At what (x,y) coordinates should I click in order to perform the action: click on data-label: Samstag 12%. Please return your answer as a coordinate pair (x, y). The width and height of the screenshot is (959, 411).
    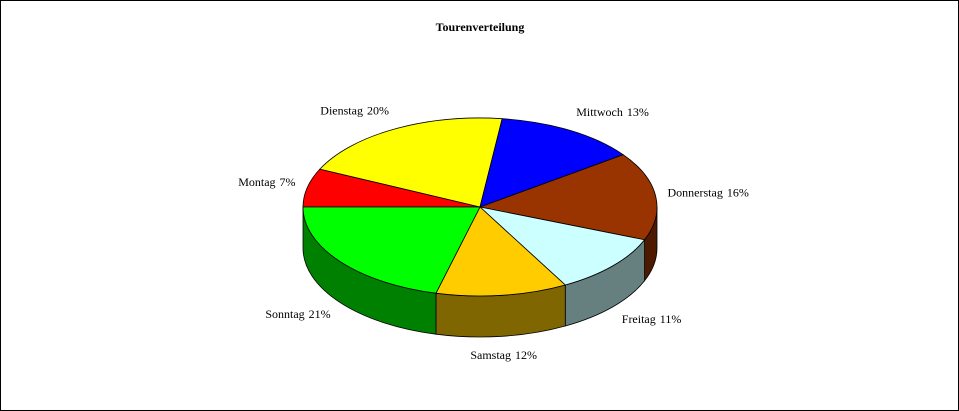
    Looking at the image, I should click on (503, 355).